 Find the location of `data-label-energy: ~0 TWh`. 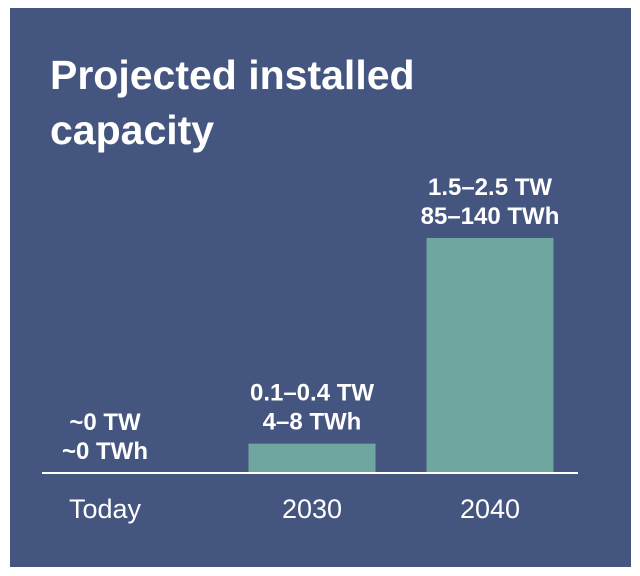

data-label-energy: ~0 TWh is located at coordinates (105, 451).